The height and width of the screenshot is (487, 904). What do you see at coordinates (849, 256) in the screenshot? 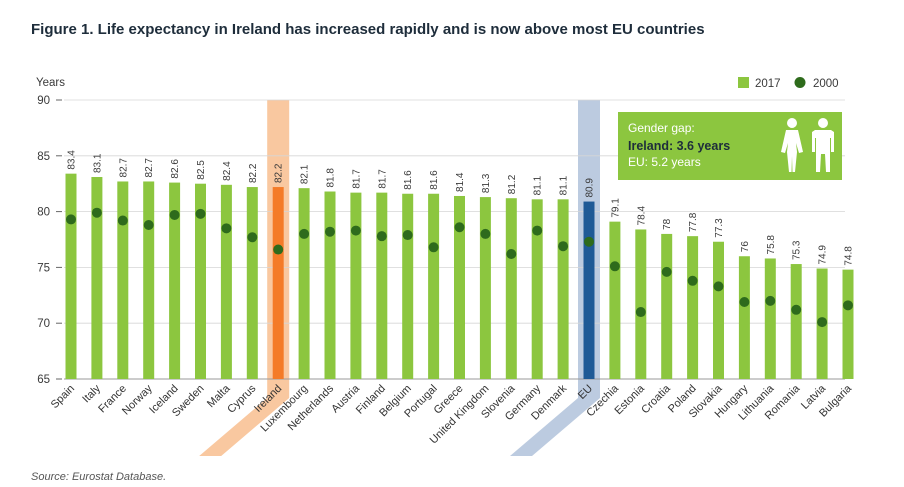
I see `value-label-bulgaria: 74.8` at bounding box center [849, 256].